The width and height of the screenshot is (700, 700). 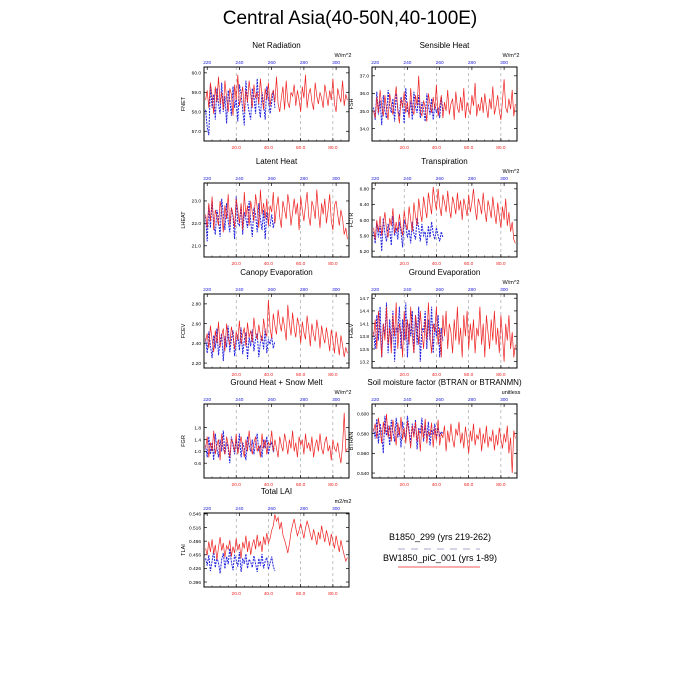 I want to click on panel-title: Sensible Heat, so click(x=445, y=45).